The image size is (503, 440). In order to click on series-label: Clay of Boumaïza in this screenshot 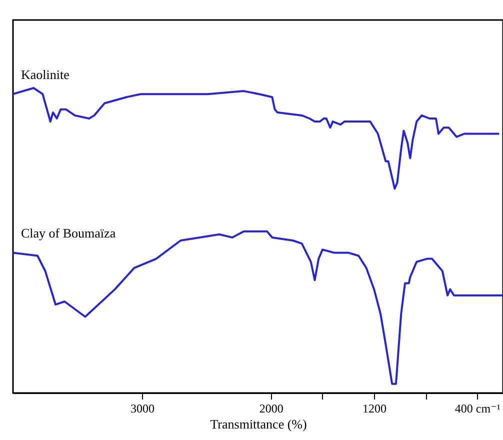, I will do `click(68, 233)`.